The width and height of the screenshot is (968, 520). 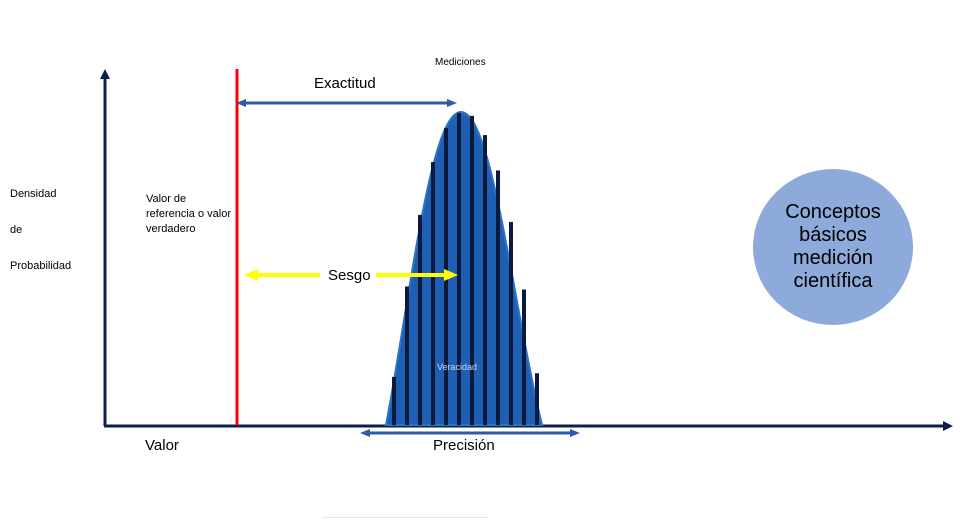 What do you see at coordinates (457, 367) in the screenshot?
I see `veracidad-label: Veracidad` at bounding box center [457, 367].